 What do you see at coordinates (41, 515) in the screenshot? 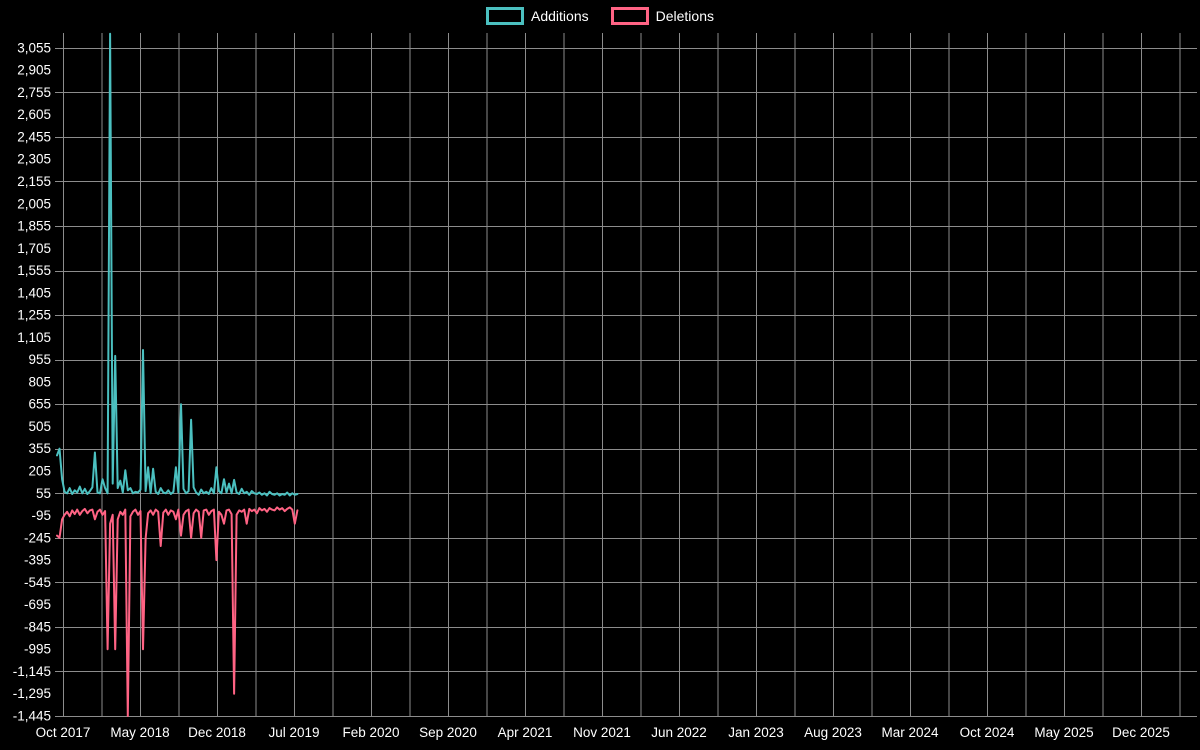
I see `y-tick-label: -95` at bounding box center [41, 515].